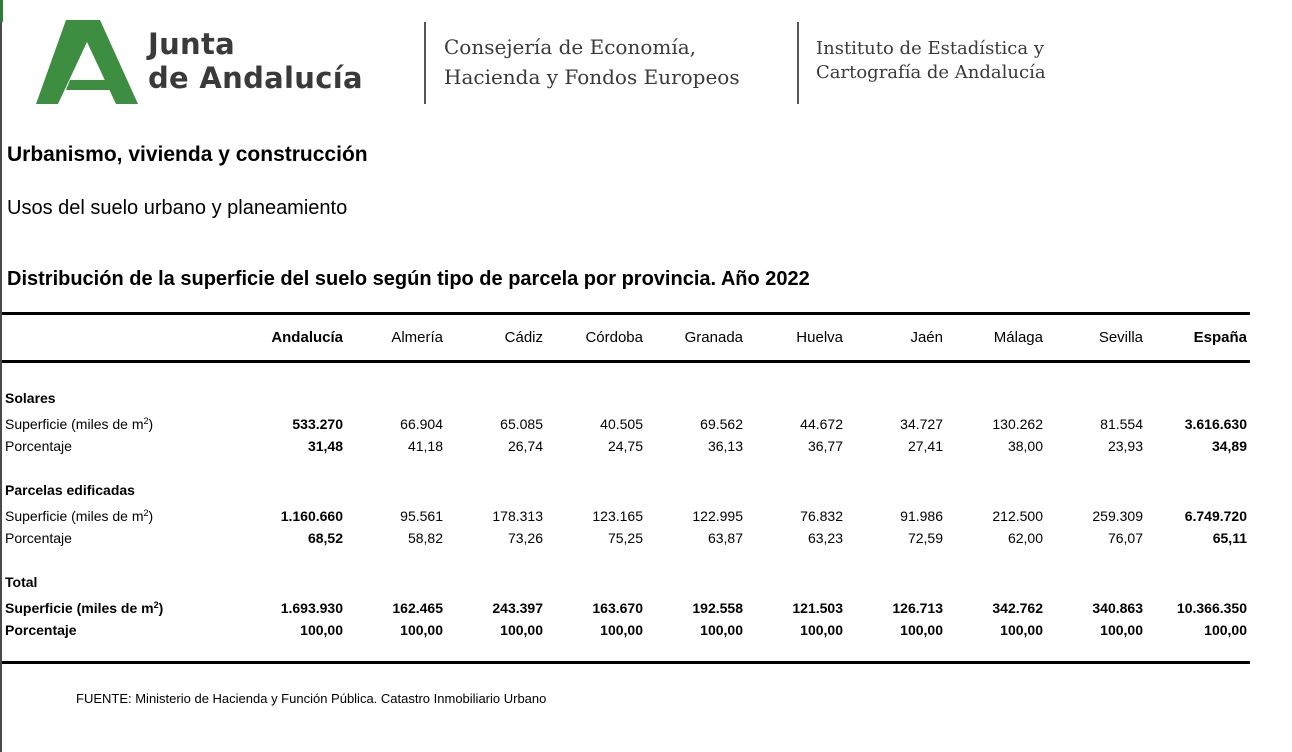 The image size is (1292, 752). What do you see at coordinates (425, 446) in the screenshot?
I see `table-cell: 41,18` at bounding box center [425, 446].